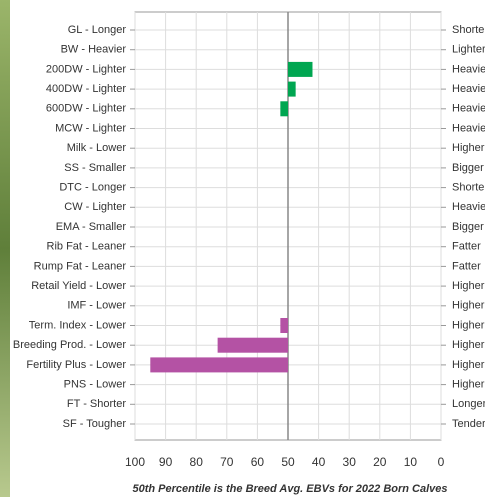 The height and width of the screenshot is (497, 485). What do you see at coordinates (97, 30) in the screenshot?
I see `y-tick-label: GL - Longer` at bounding box center [97, 30].